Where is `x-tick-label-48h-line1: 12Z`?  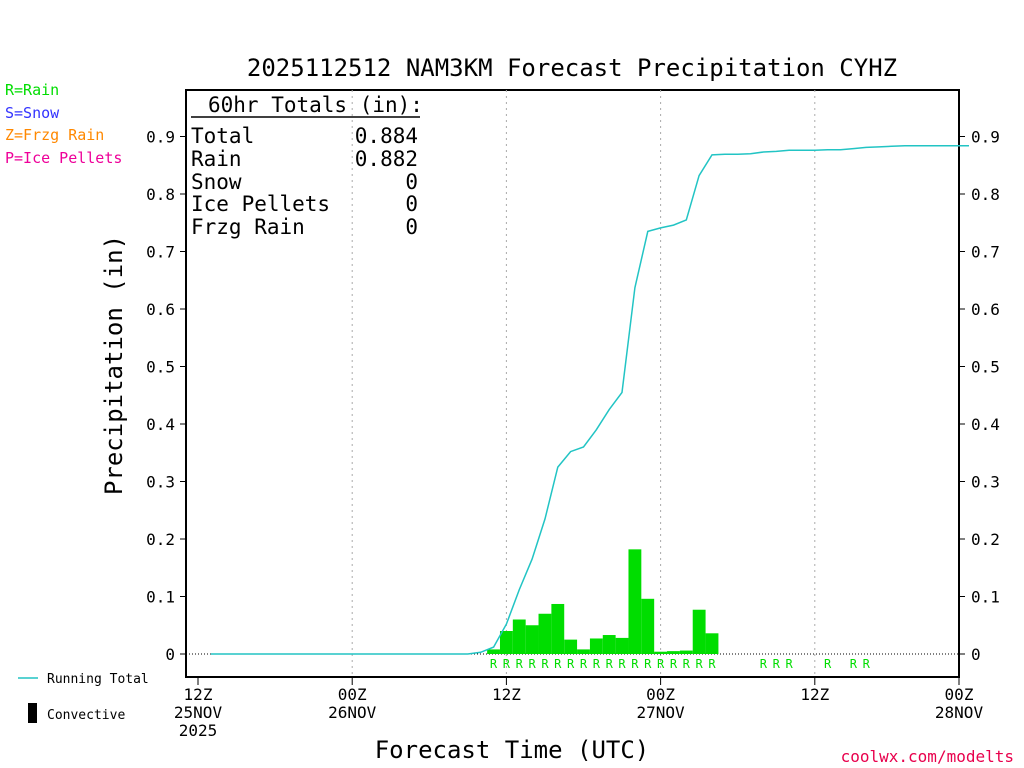
x-tick-label-48h-line1: 12Z is located at coordinates (814, 694).